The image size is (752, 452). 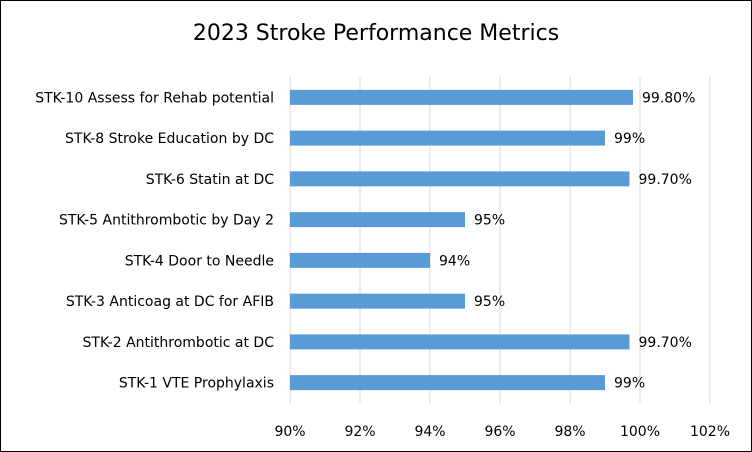 I want to click on x-tick-label-3: 96%, so click(x=499, y=432).